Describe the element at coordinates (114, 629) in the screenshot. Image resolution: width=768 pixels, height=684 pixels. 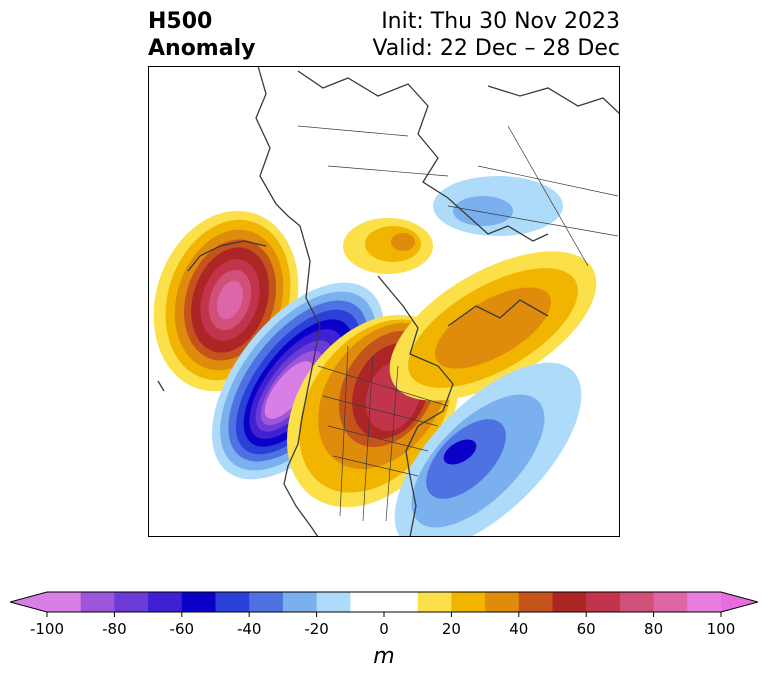
I see `colorbar-tick-label: -80` at that location.